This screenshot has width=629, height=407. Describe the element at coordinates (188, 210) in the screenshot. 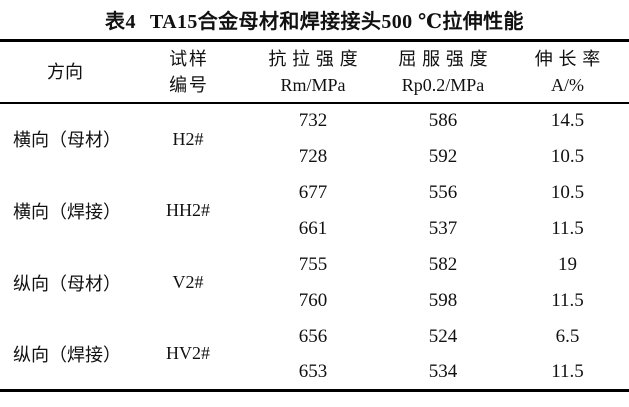

I see `sample-id-cell: HH2#` at that location.